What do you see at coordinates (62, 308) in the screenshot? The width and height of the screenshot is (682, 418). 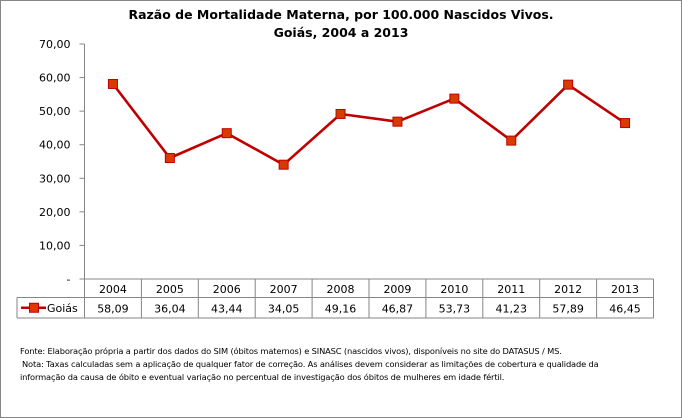 I see `legend-label: Goiás` at bounding box center [62, 308].